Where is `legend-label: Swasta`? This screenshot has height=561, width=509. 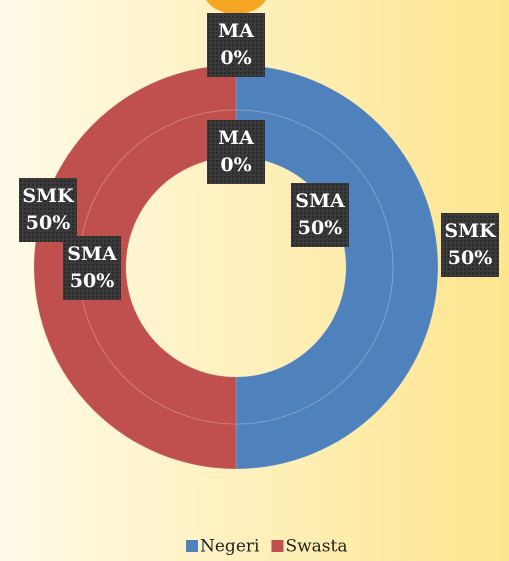
legend-label: Swasta is located at coordinates (316, 547).